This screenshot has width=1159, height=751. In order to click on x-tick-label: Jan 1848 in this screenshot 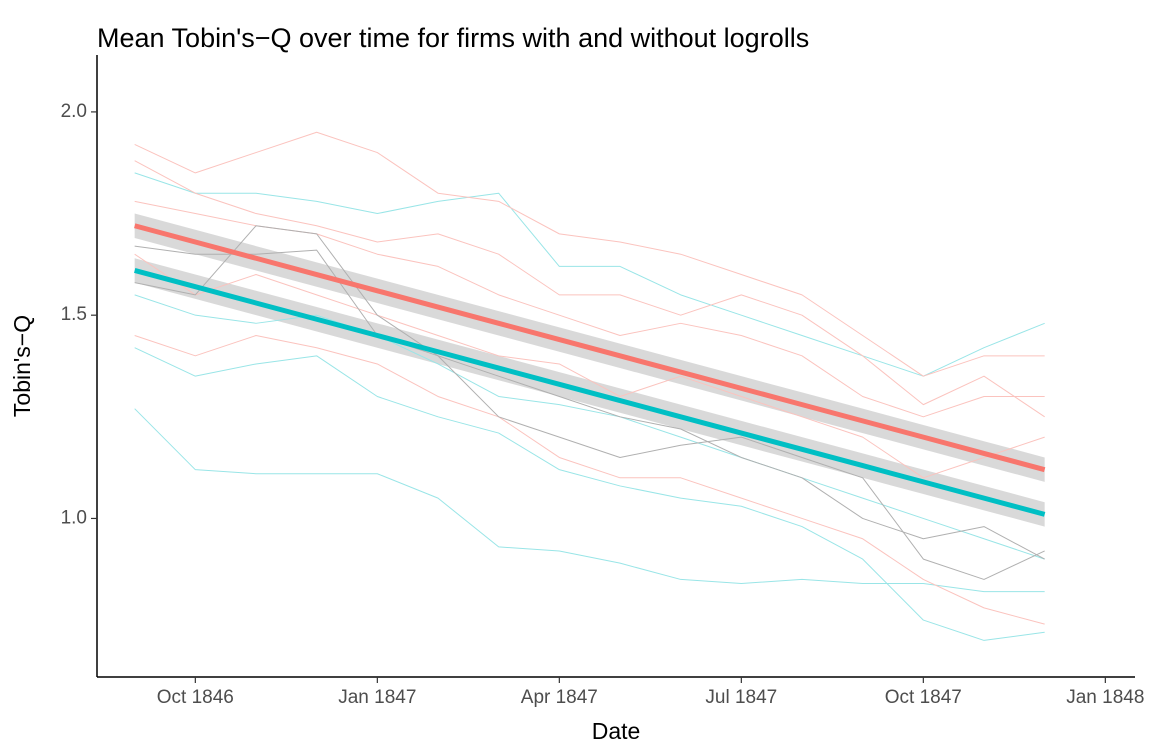, I will do `click(1105, 697)`.